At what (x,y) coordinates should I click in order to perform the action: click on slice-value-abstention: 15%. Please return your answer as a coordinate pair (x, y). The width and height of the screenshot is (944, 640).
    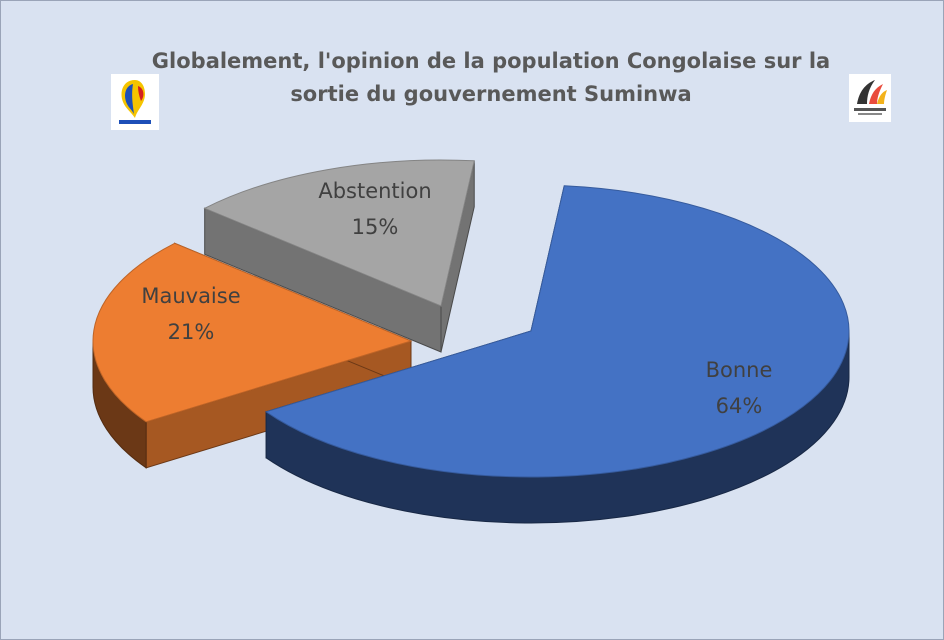
    Looking at the image, I should click on (375, 227).